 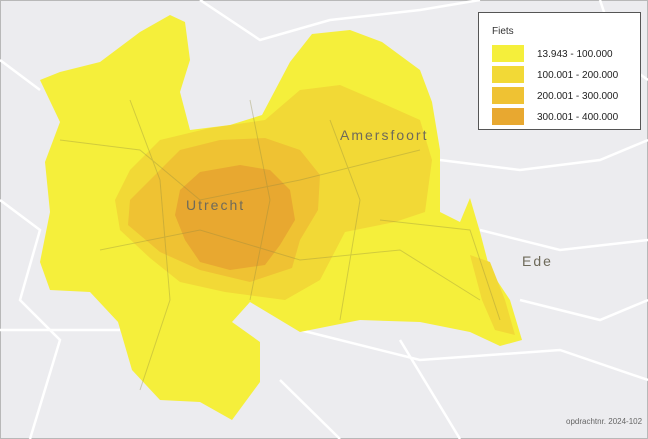 I want to click on place-label: Utrecht, so click(x=215, y=205).